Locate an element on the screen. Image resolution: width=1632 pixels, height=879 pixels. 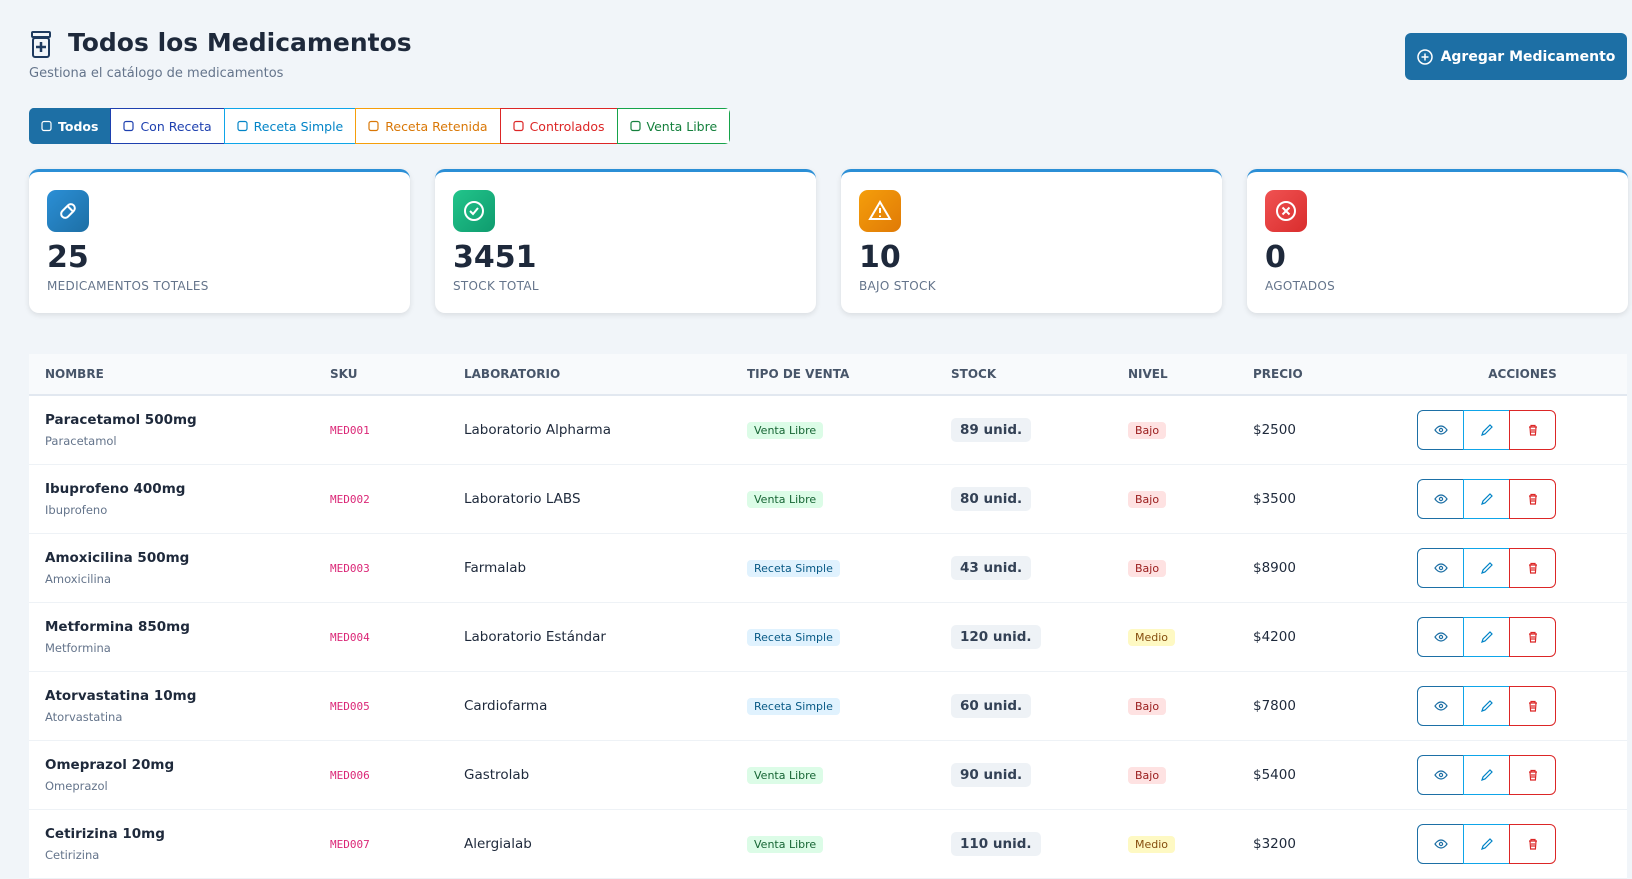
medicine-name: Ibuprofeno 400mg is located at coordinates (115, 489).